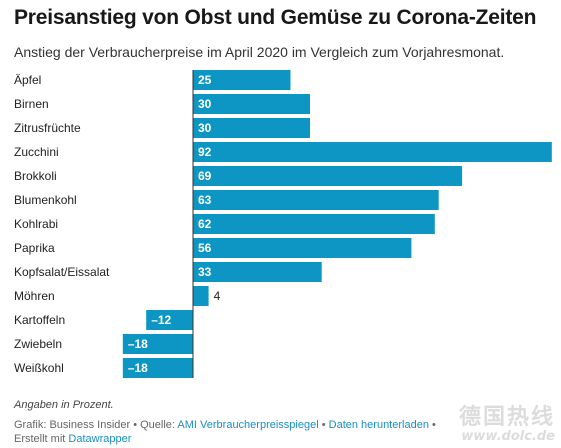  Describe the element at coordinates (36, 152) in the screenshot. I see `category-label: Zucchini` at that location.